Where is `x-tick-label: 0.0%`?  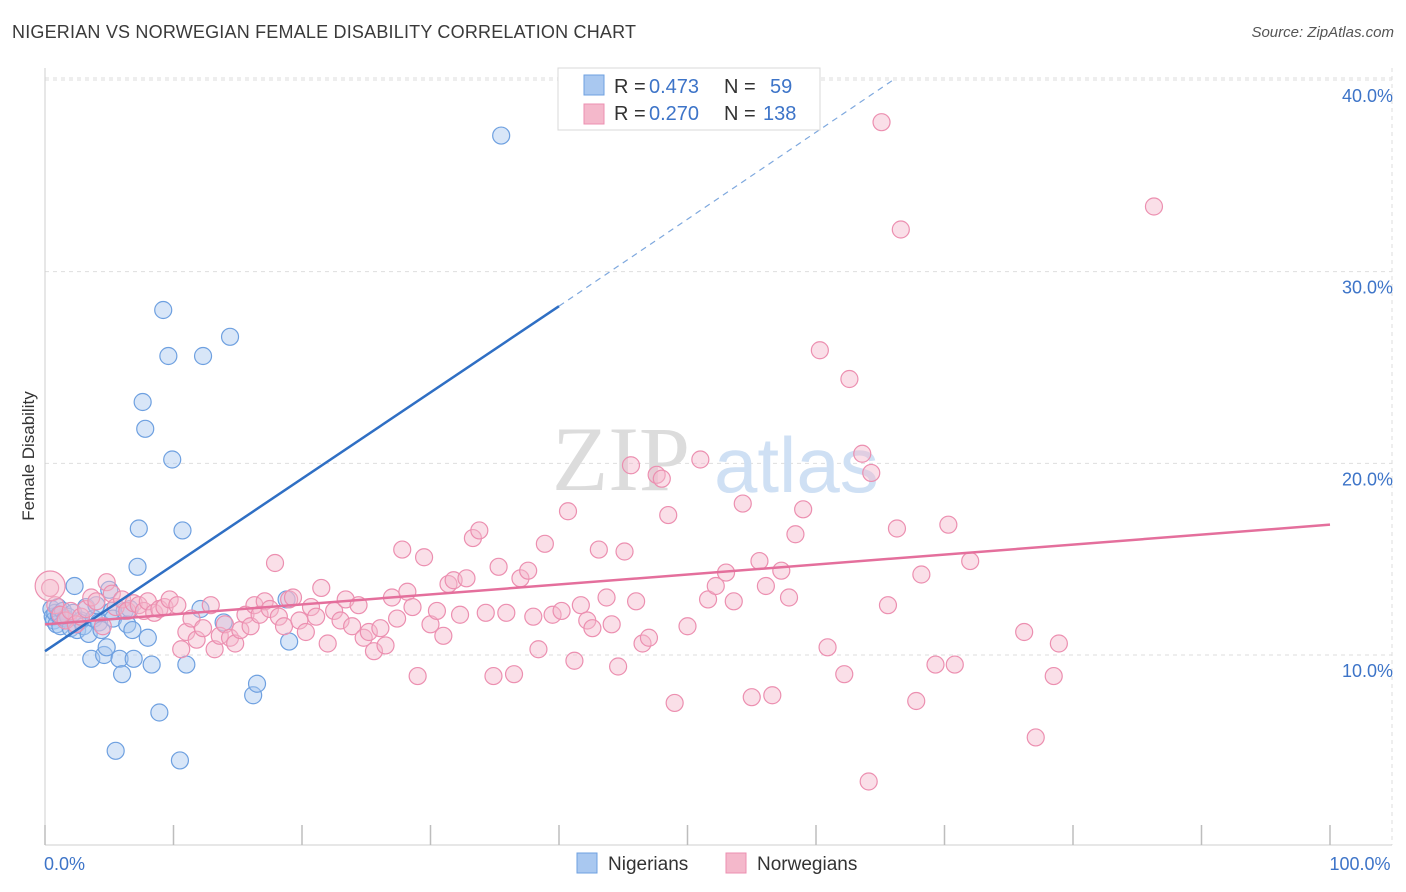 x-tick-label: 0.0% is located at coordinates (64, 864).